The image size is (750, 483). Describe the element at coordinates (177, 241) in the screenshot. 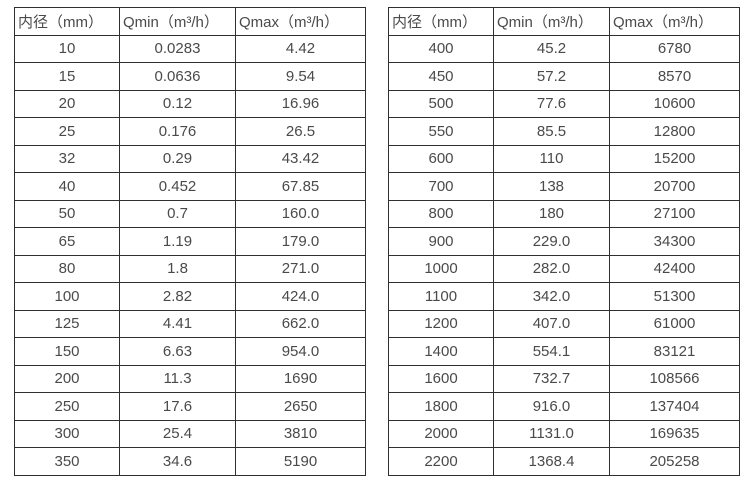

I see `qmin-cell: 1.19` at that location.